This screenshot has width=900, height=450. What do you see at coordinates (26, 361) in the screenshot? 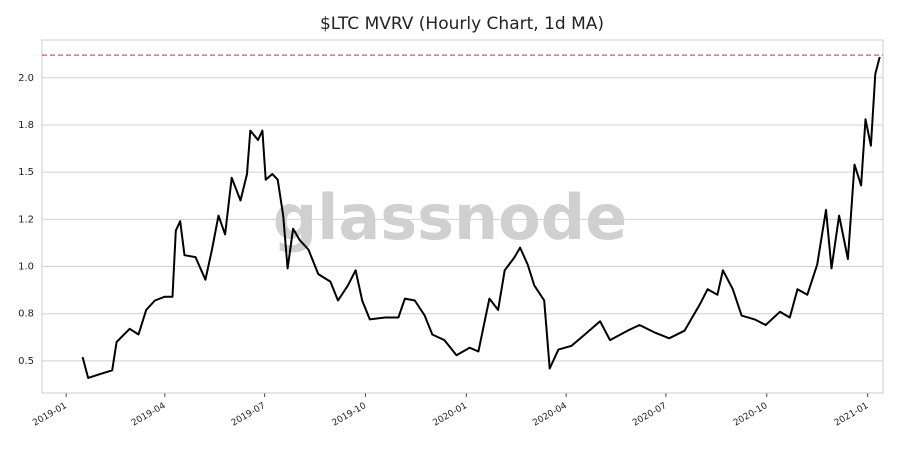
I see `y-tick-label: 0.5` at bounding box center [26, 361].